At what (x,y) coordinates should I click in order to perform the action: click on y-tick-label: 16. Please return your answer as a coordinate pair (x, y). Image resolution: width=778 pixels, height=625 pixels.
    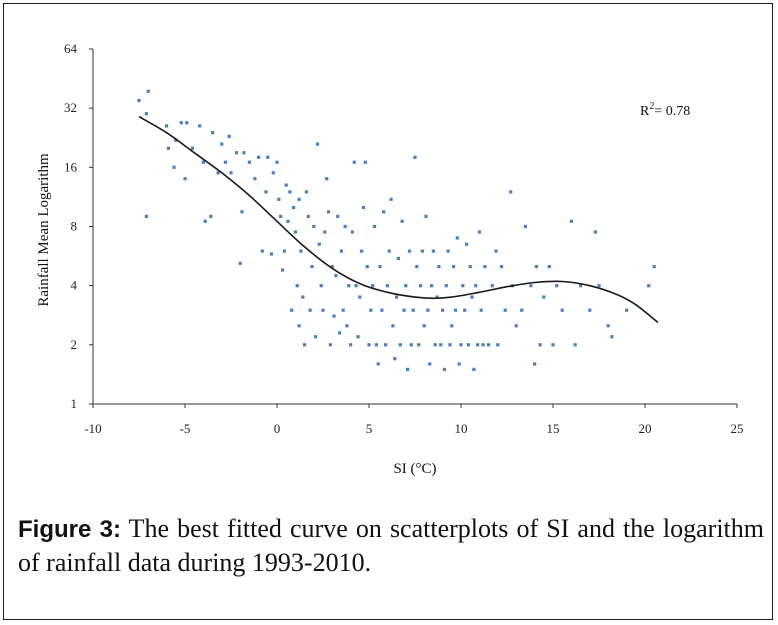
    Looking at the image, I should click on (71, 166).